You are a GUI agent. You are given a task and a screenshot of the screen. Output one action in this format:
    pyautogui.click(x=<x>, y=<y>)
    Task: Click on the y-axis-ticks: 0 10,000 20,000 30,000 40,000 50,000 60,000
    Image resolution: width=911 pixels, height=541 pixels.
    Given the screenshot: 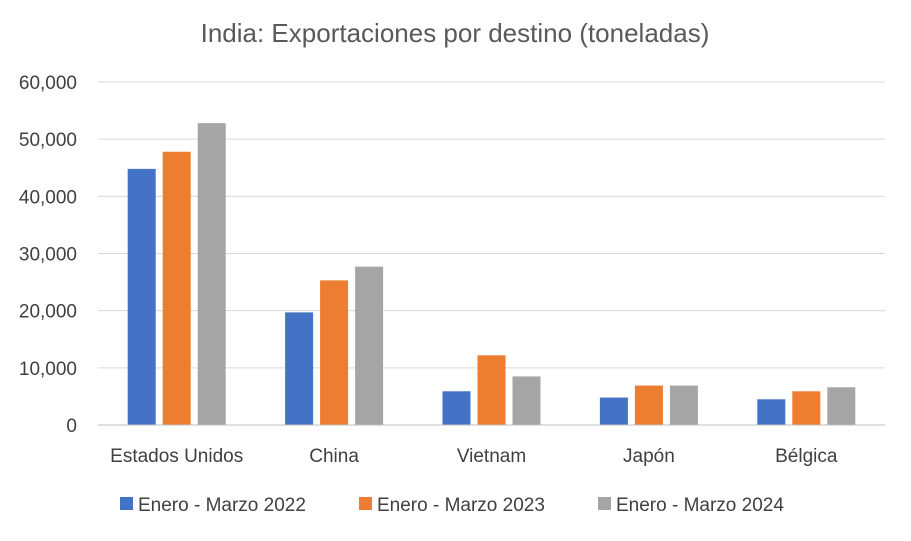 What is the action you would take?
    pyautogui.click(x=48, y=255)
    